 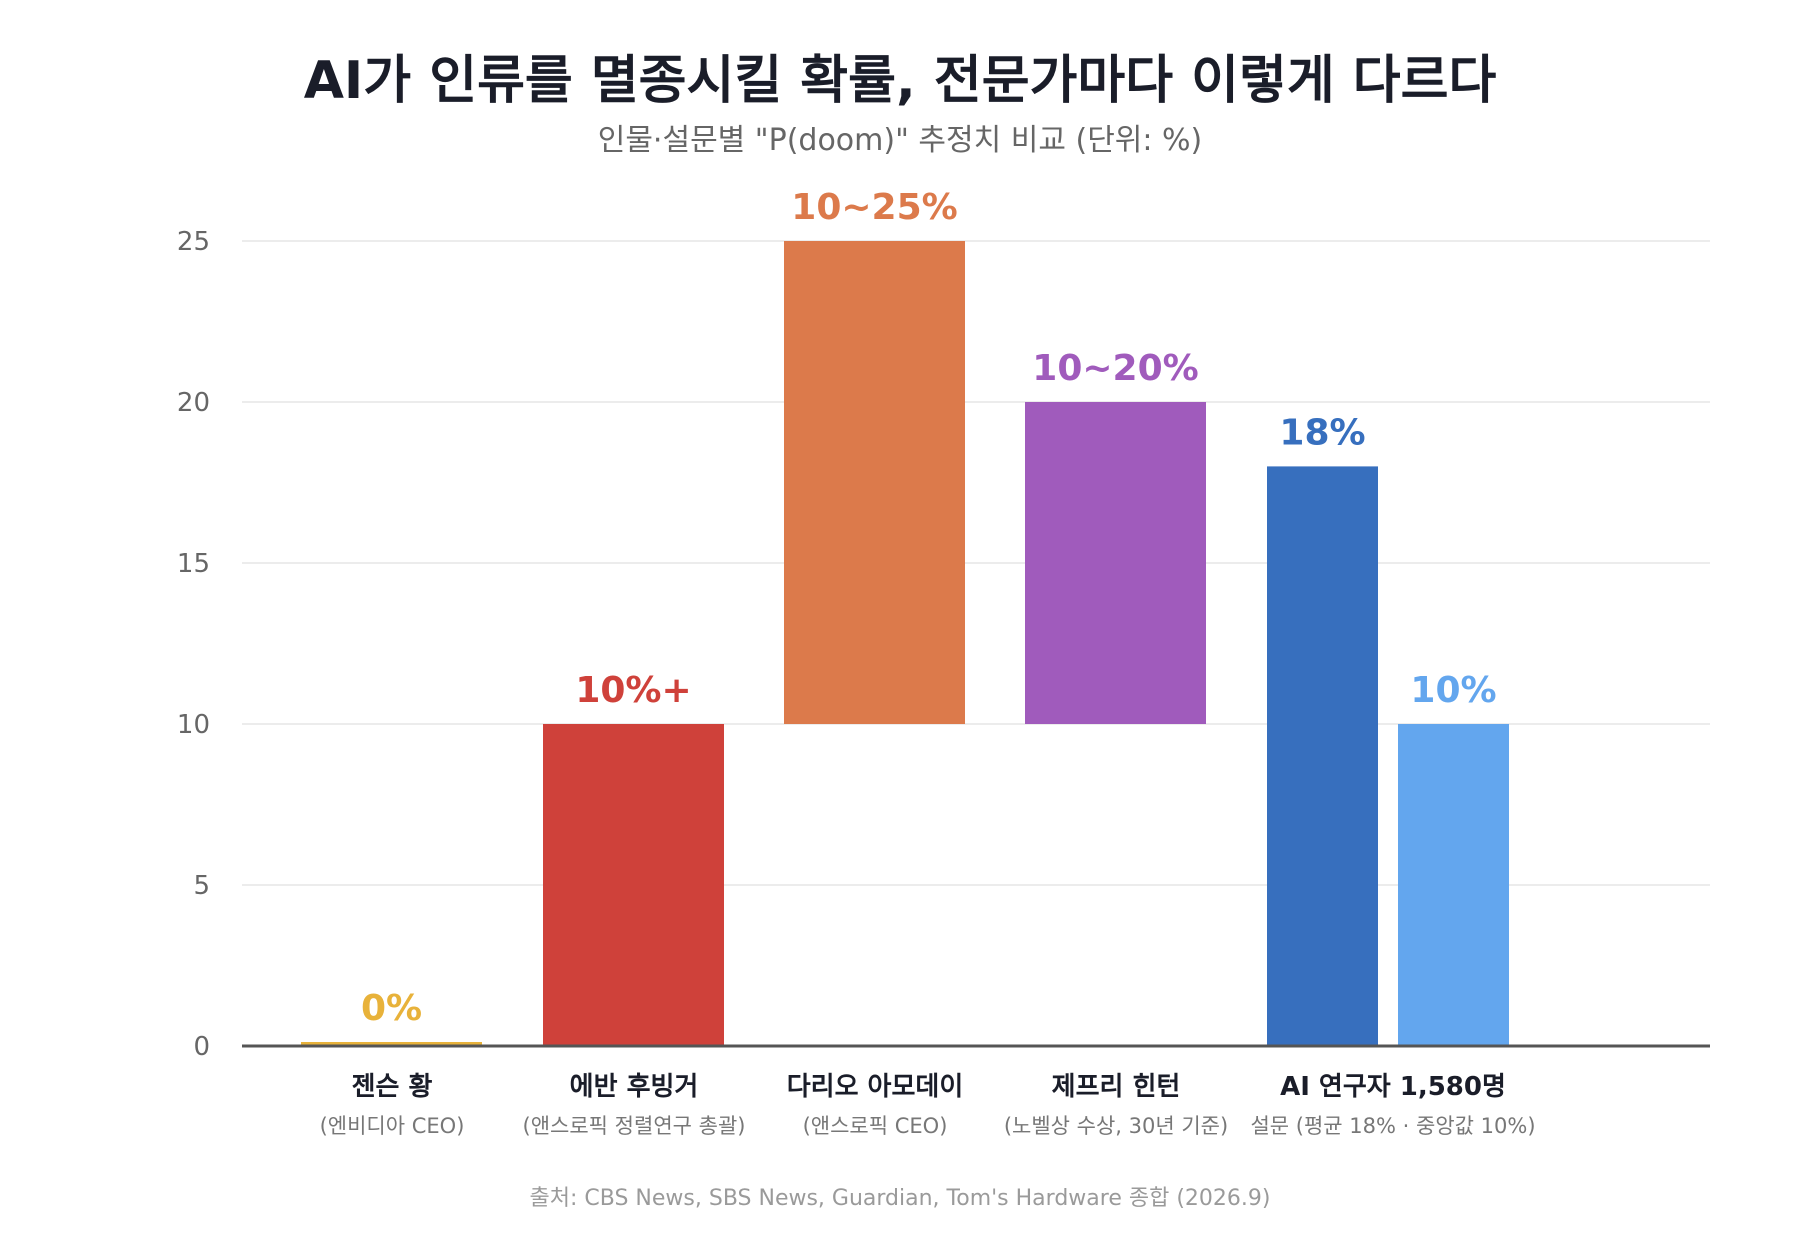 What do you see at coordinates (875, 1087) in the screenshot?
I see `category-label: 다리오 아모데이` at bounding box center [875, 1087].